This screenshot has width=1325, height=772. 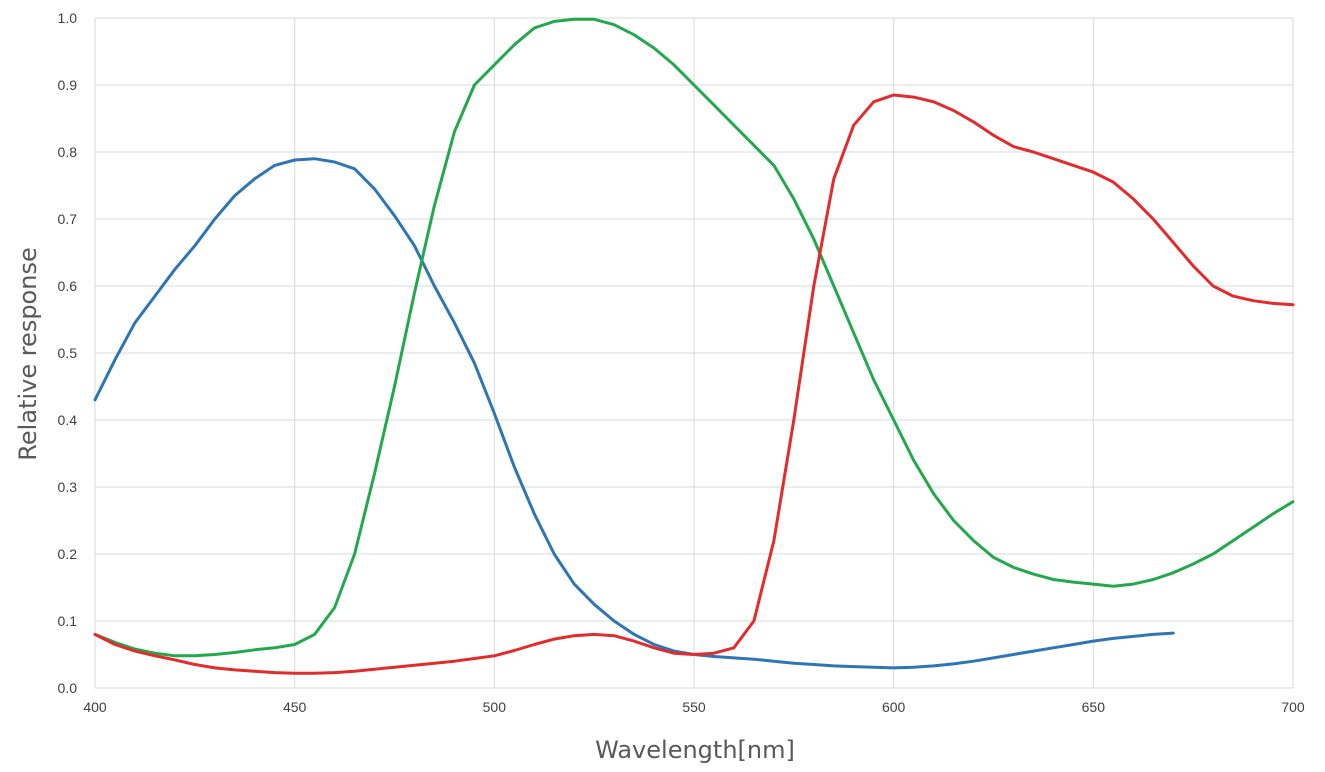 I want to click on y-tick-label: 0.5, so click(x=68, y=353).